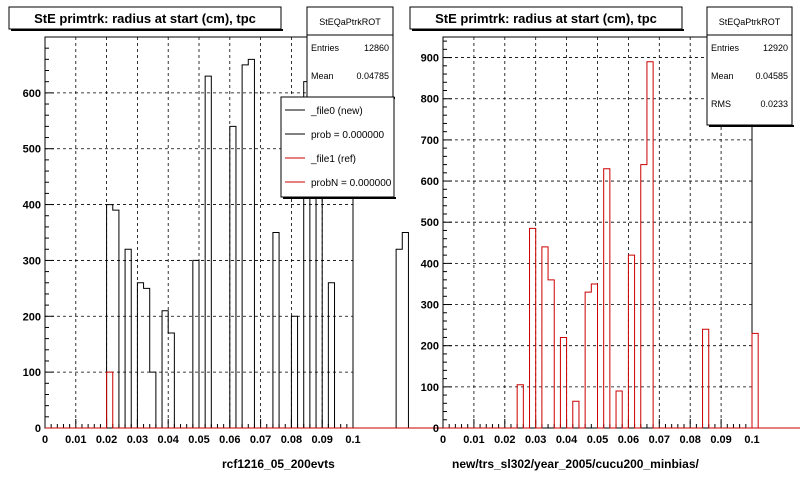  I want to click on stats-value: 0.04785, so click(372, 76).